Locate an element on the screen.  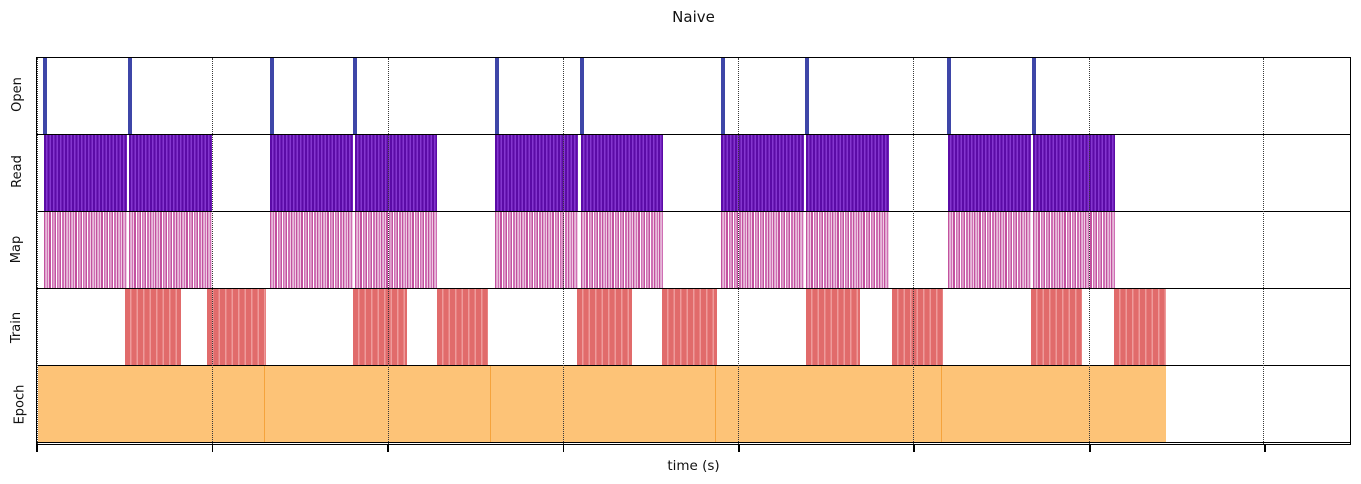
track-label-epoch: Epoch is located at coordinates (17, 405).